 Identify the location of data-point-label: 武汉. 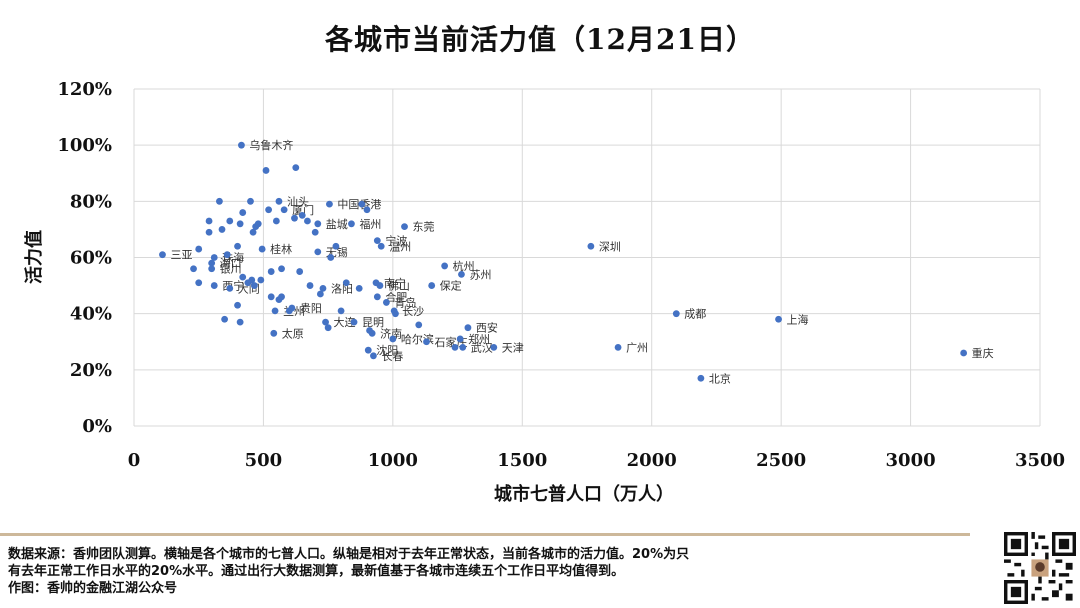
(482, 347).